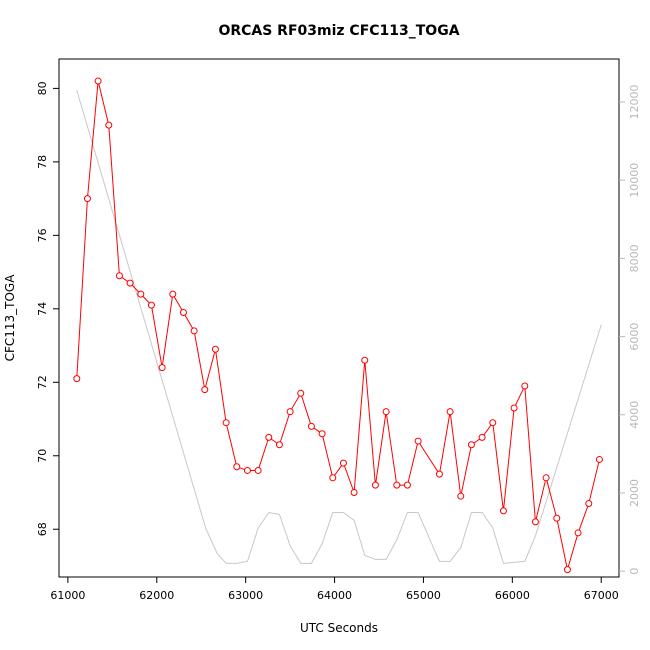 The height and width of the screenshot is (650, 650). Describe the element at coordinates (601, 595) in the screenshot. I see `x-tick-label-6: 67000` at that location.